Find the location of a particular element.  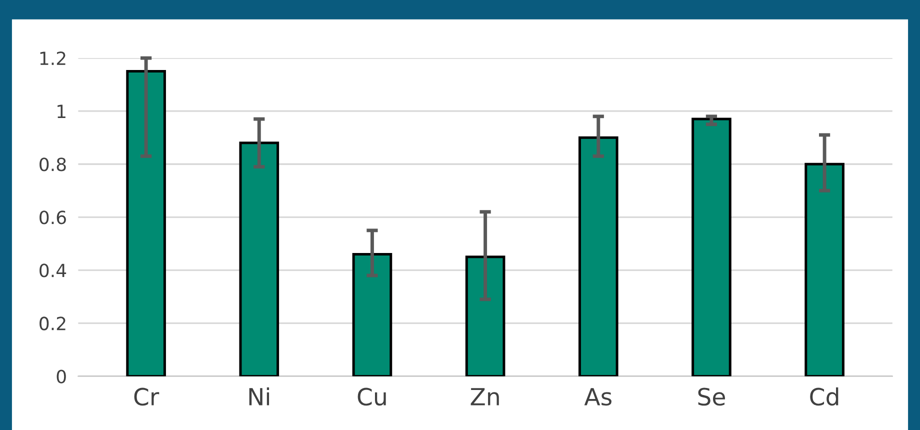

y-tick-label: 0.8 is located at coordinates (53, 165).